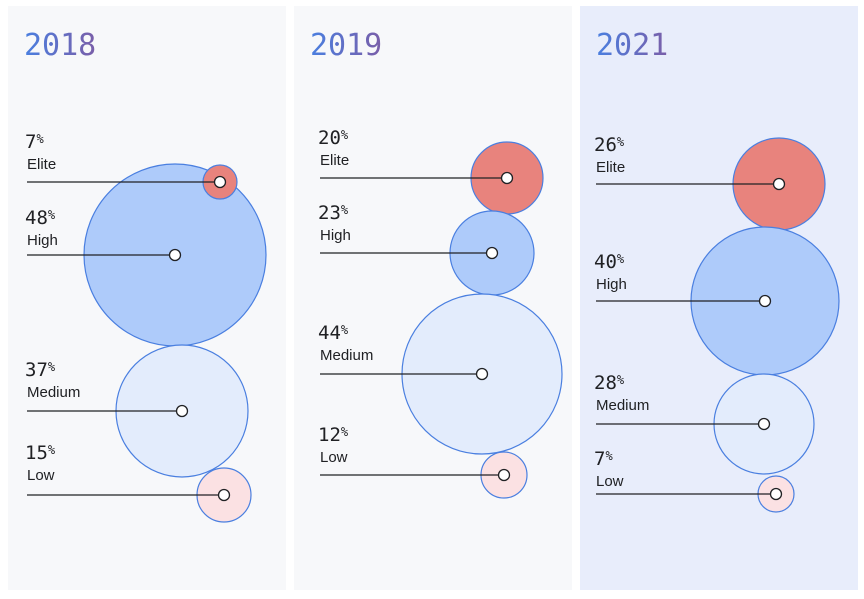  I want to click on panel-title: 2021, so click(632, 45).